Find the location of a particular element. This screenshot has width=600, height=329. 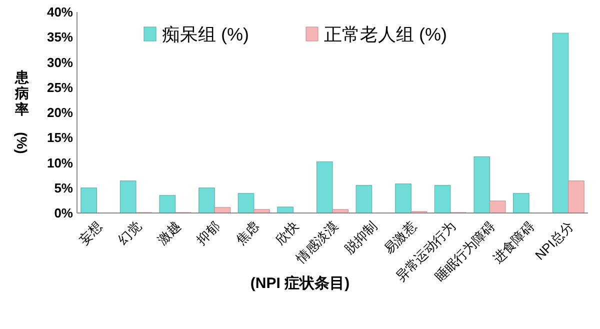

legend-label: 痴呆组 (%) is located at coordinates (205, 34).